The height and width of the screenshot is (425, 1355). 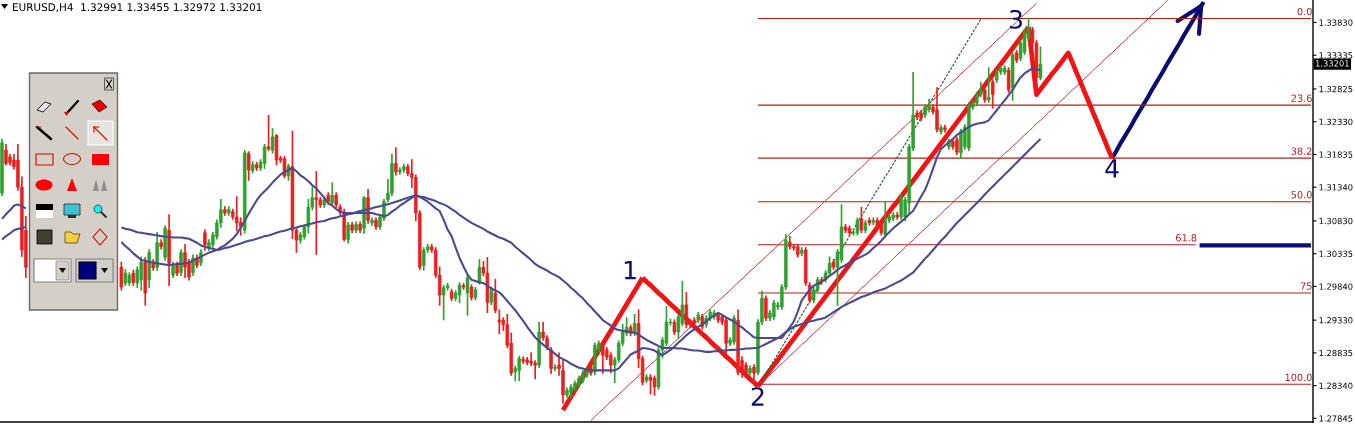 I want to click on y-tick-label: 1.33830, so click(x=1336, y=22).